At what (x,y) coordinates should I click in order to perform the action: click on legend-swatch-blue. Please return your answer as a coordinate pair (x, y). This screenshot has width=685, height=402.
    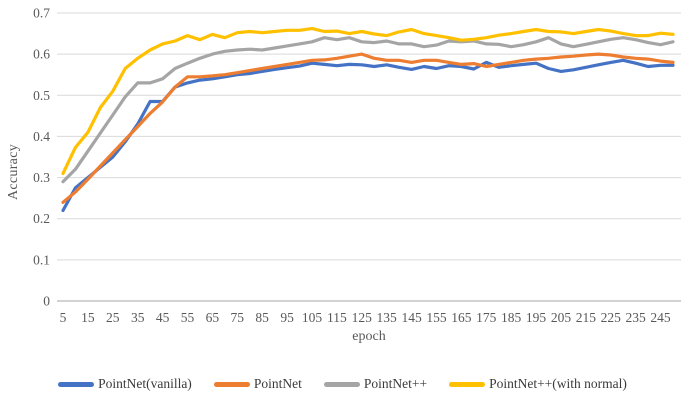
    Looking at the image, I should click on (76, 384).